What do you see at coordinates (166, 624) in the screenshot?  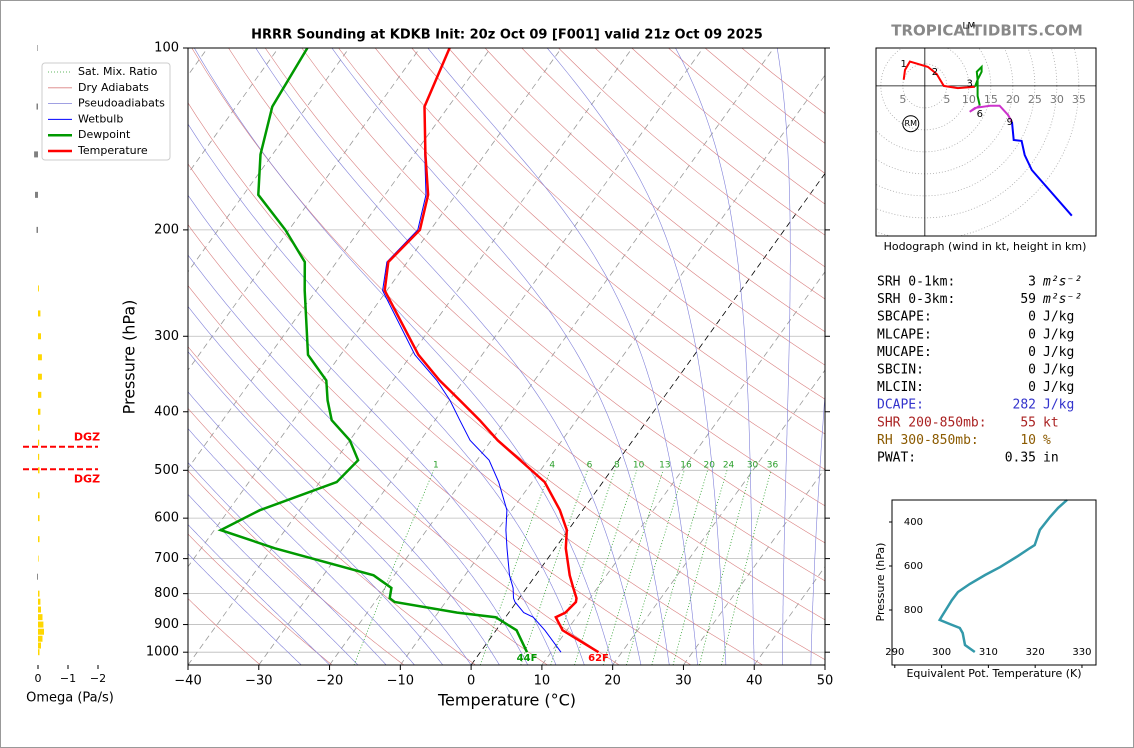 I see `y-tick-label: 900` at bounding box center [166, 624].